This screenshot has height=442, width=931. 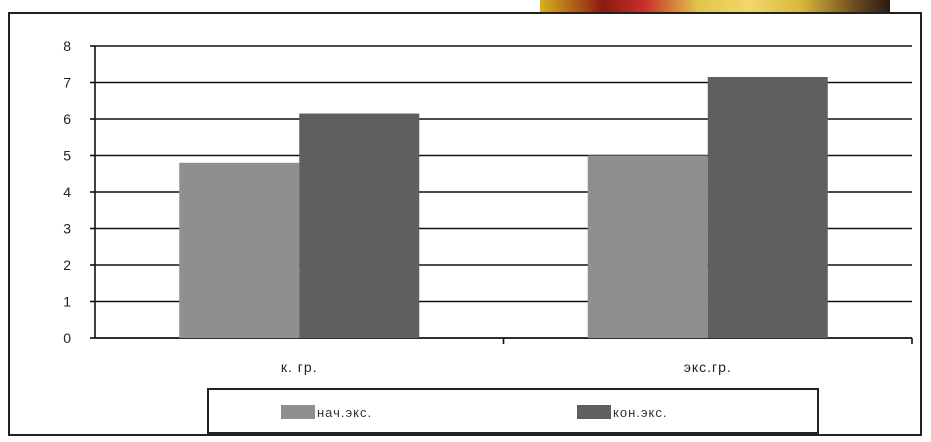 I want to click on legend-swatch-end, so click(x=594, y=412).